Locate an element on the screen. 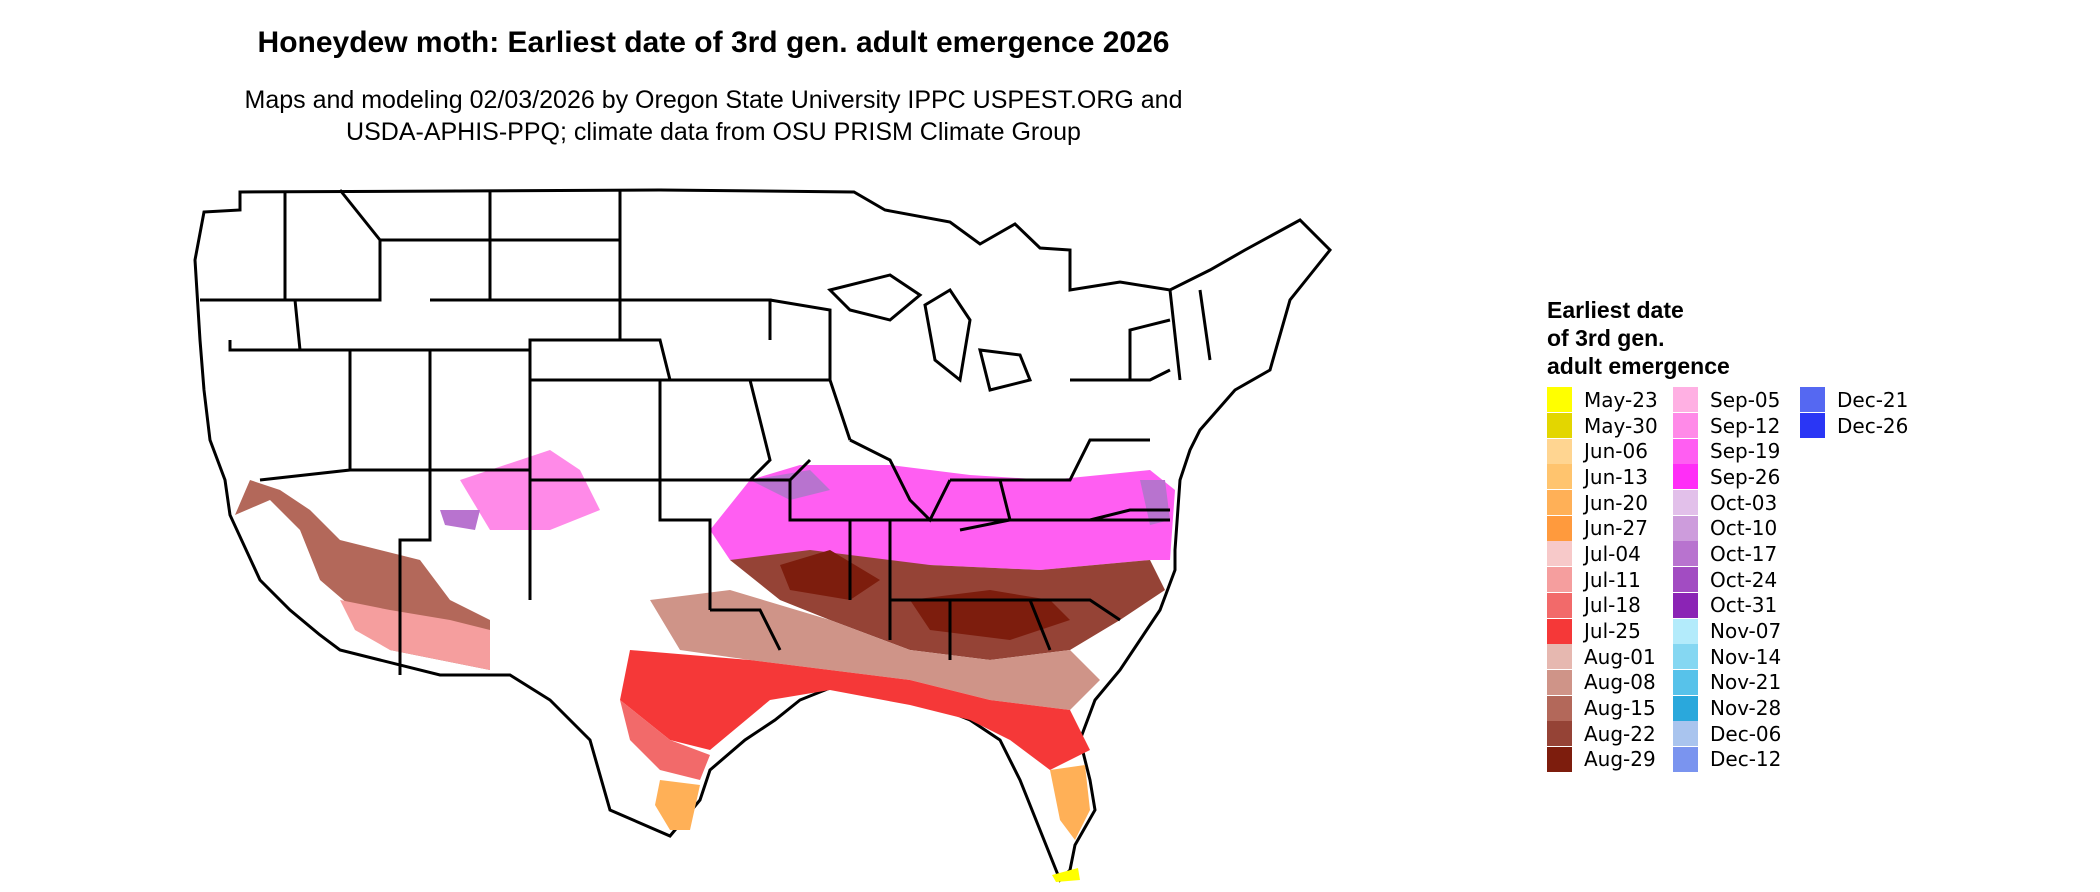 The image size is (2100, 892). legend-label: Nov-07 is located at coordinates (1746, 631).